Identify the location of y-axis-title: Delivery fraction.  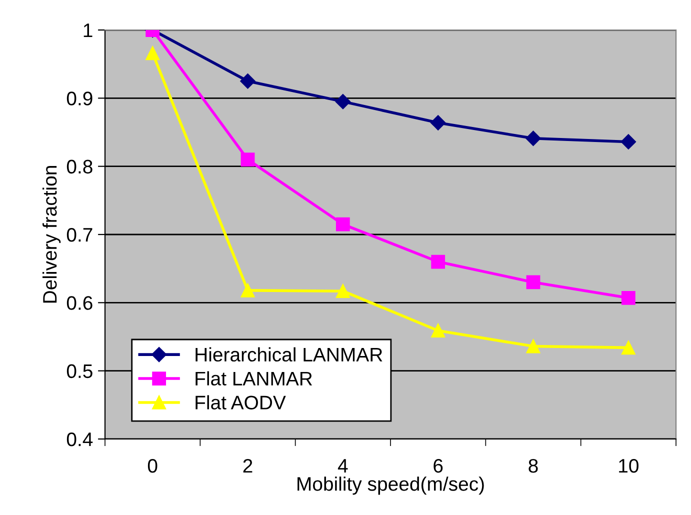
(51, 234).